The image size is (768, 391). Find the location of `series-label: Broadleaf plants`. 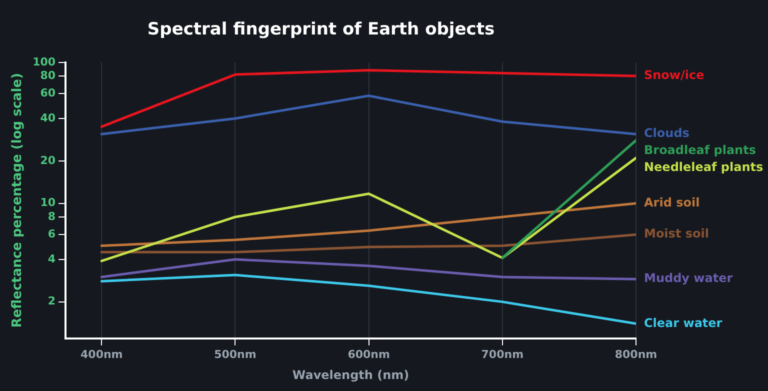

series-label: Broadleaf plants is located at coordinates (700, 150).